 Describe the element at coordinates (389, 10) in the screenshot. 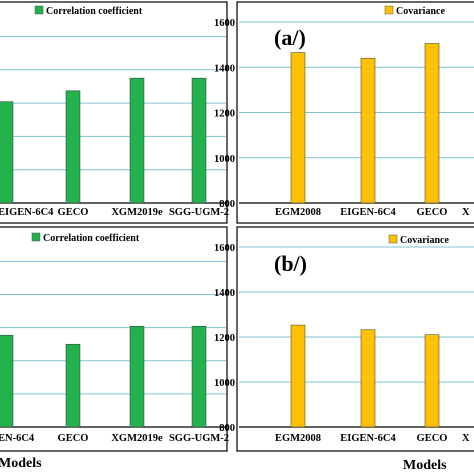

I see `legend-swatch-top-right` at that location.